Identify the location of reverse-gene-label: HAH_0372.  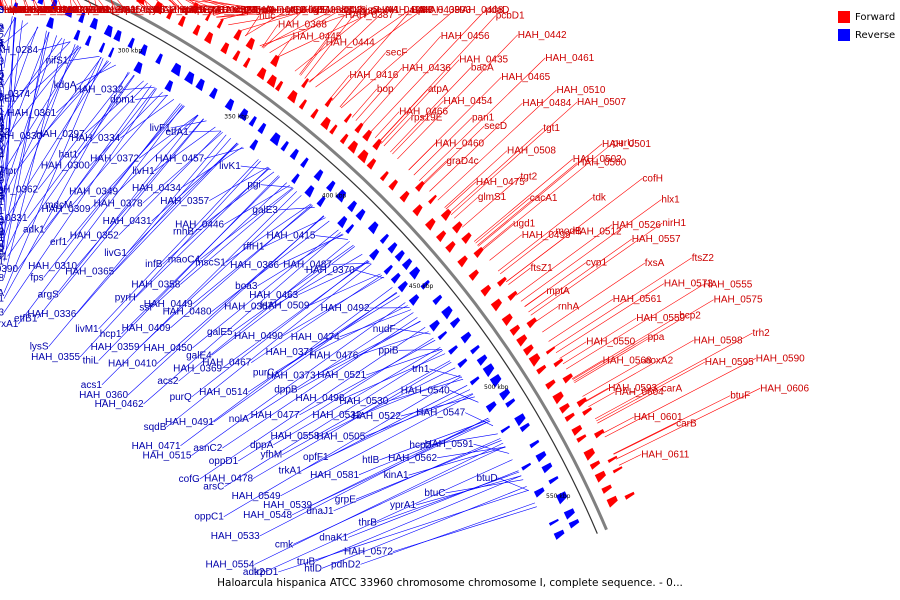
(114, 158).